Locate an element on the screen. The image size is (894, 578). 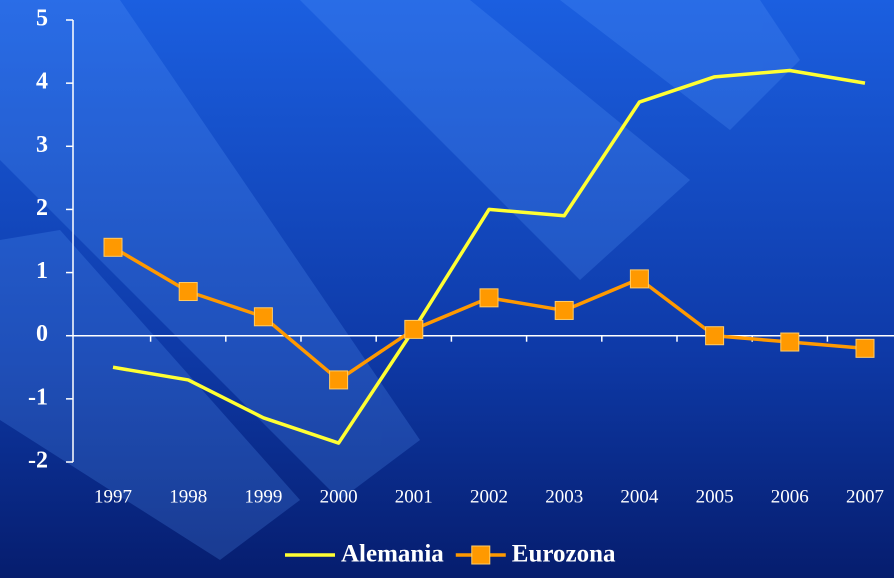
y-tick-label: 3 is located at coordinates (42, 145).